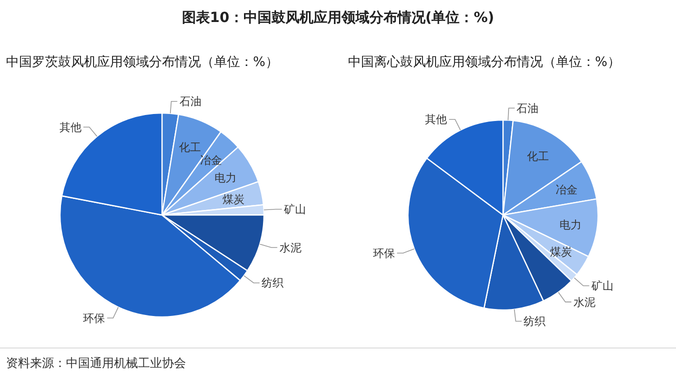 Image resolution: width=676 pixels, height=383 pixels. Describe the element at coordinates (484, 62) in the screenshot. I see `chart-subtitle: 中国离心鼓风机应用领域分布情况（单位：%）` at that location.